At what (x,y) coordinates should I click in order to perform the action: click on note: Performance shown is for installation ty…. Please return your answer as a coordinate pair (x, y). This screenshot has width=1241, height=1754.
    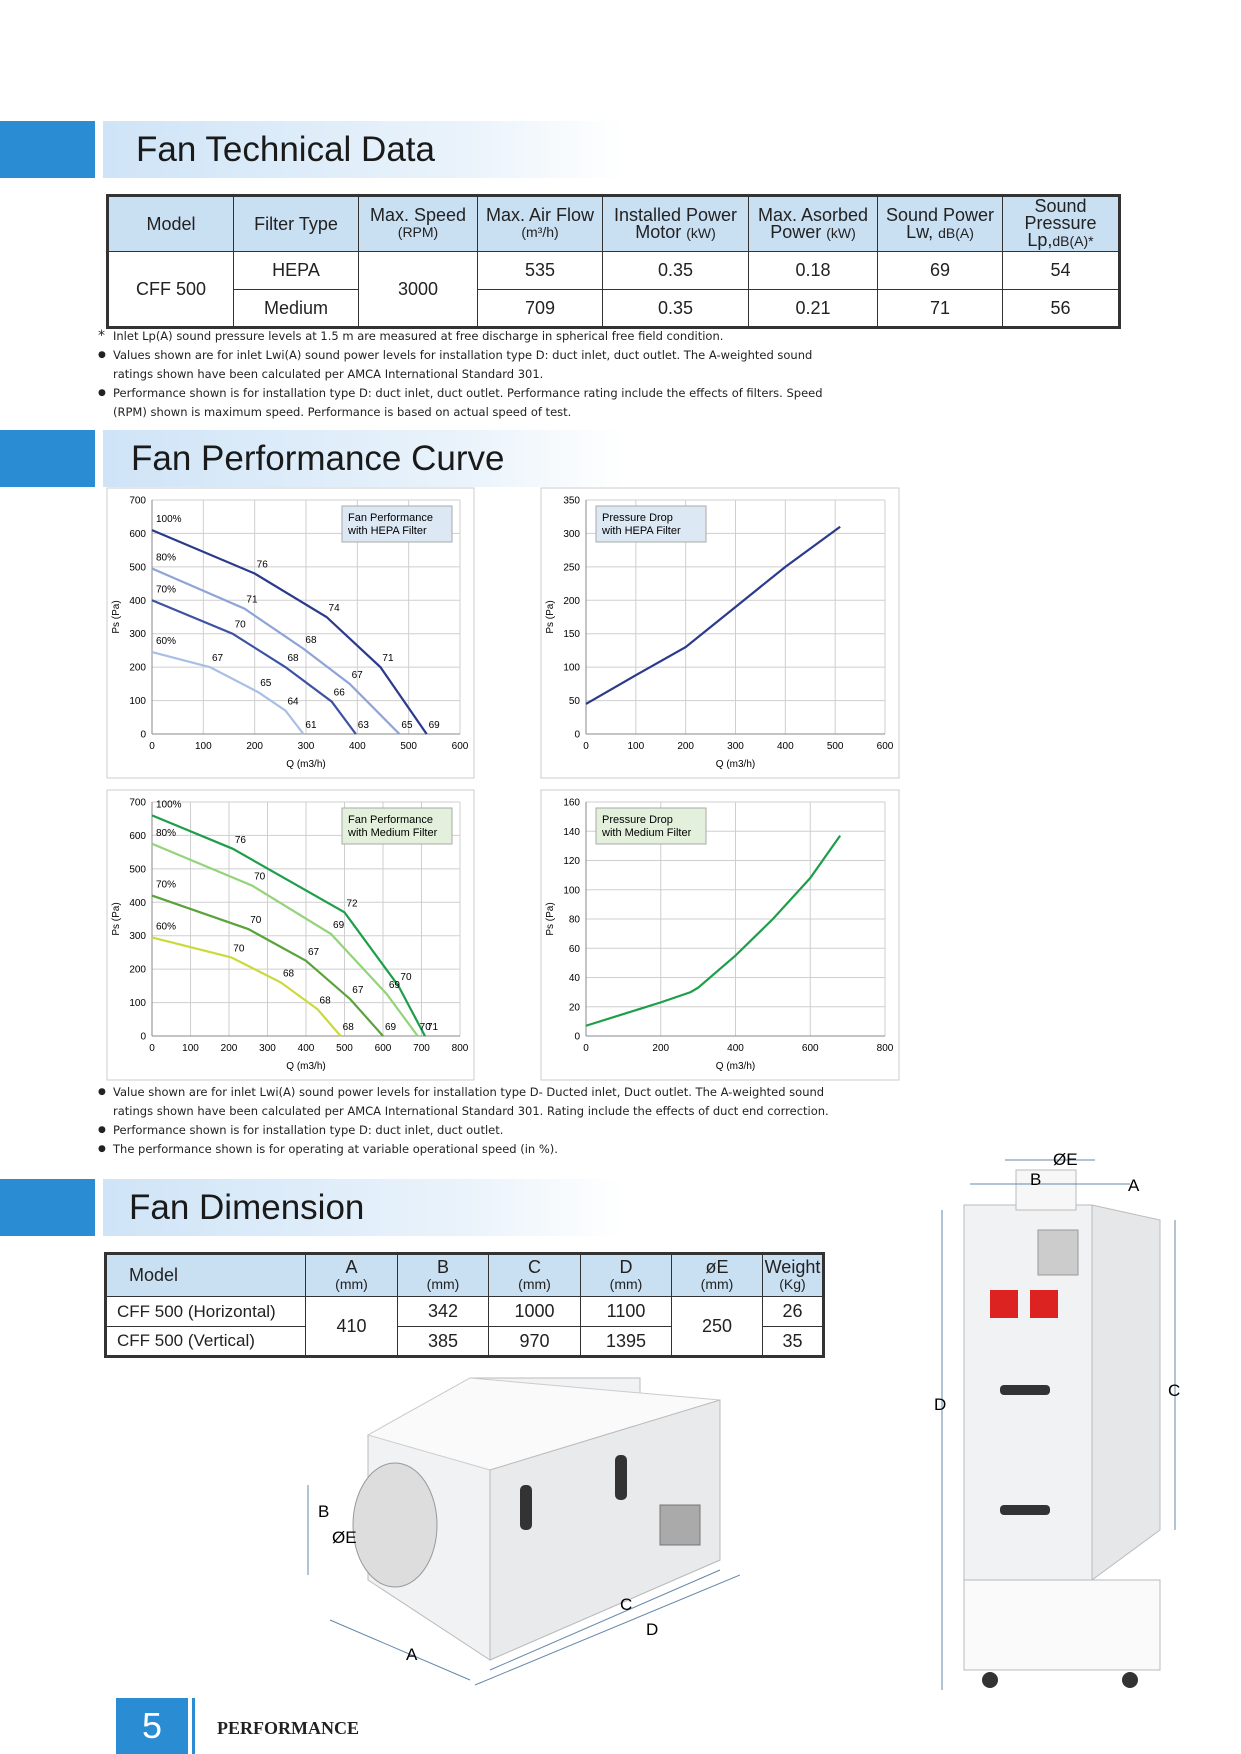
    Looking at the image, I should click on (475, 403).